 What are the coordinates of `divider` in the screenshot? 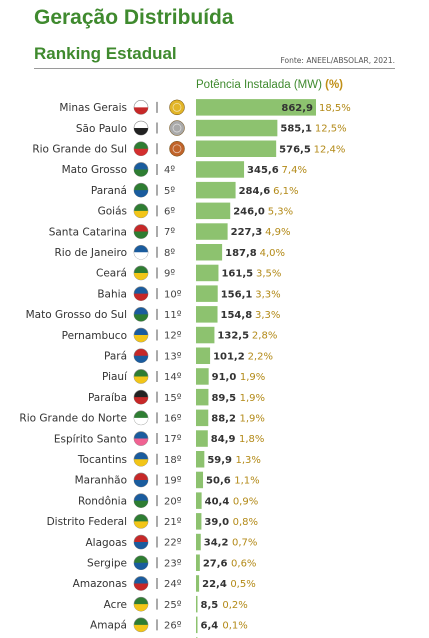 It's located at (214, 68).